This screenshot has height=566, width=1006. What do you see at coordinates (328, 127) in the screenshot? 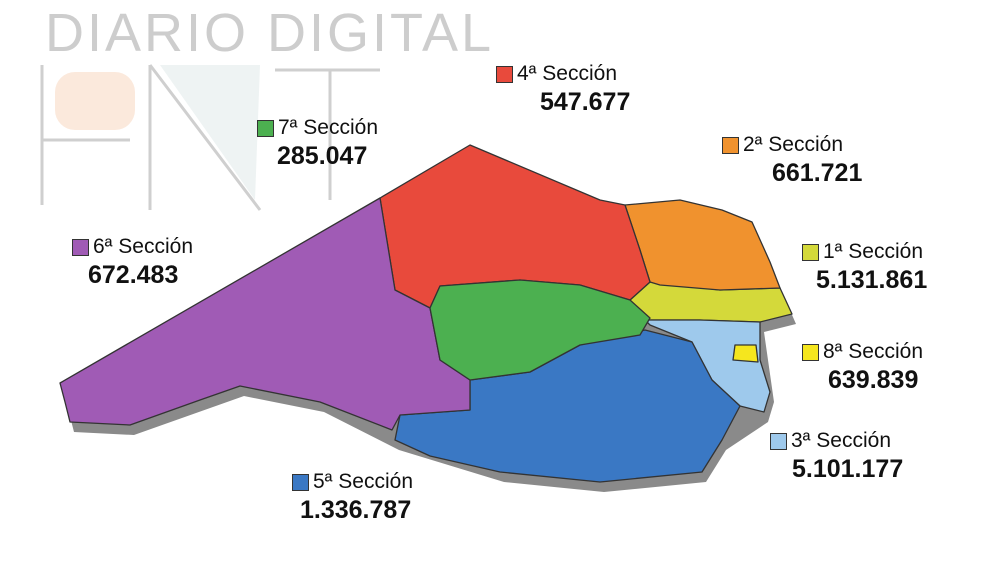
I see `section-name: 7ª Sección` at bounding box center [328, 127].